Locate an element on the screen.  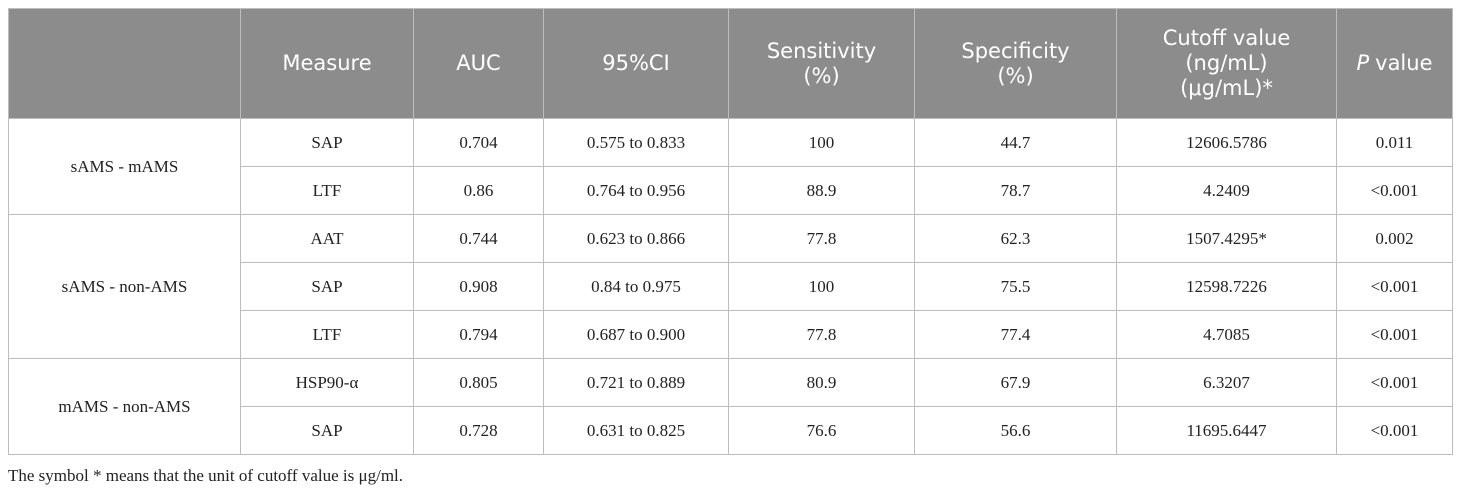
header-text: (ng/mL) is located at coordinates (1226, 63).